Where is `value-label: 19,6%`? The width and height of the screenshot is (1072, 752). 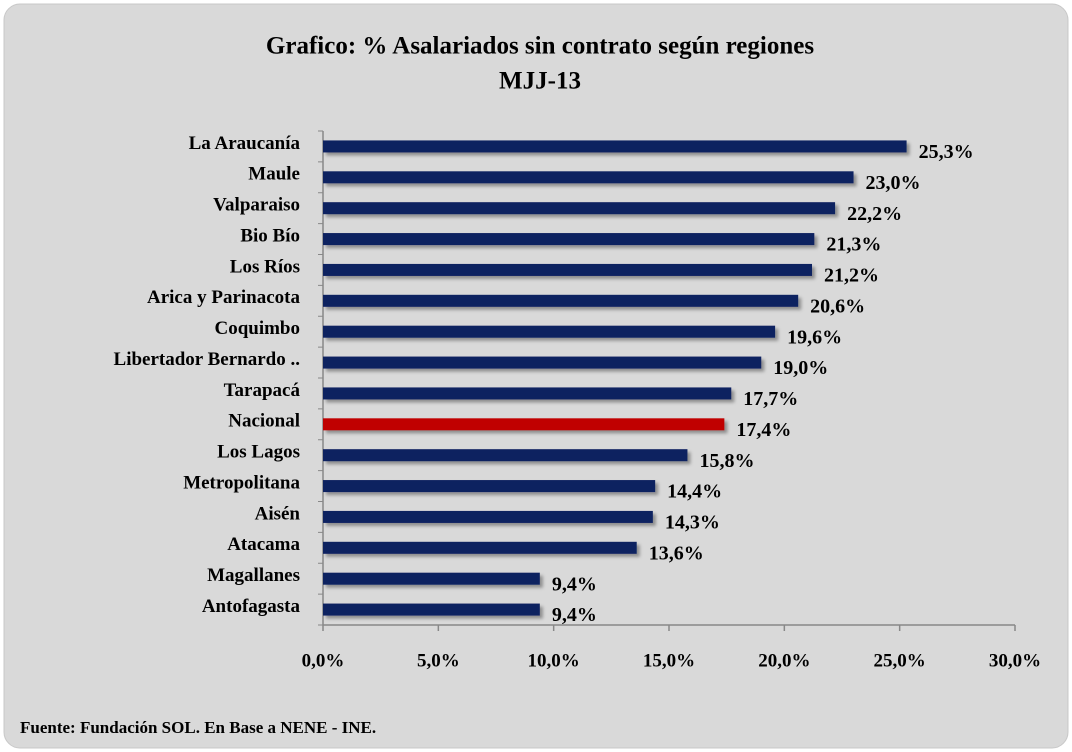
value-label: 19,6% is located at coordinates (814, 337).